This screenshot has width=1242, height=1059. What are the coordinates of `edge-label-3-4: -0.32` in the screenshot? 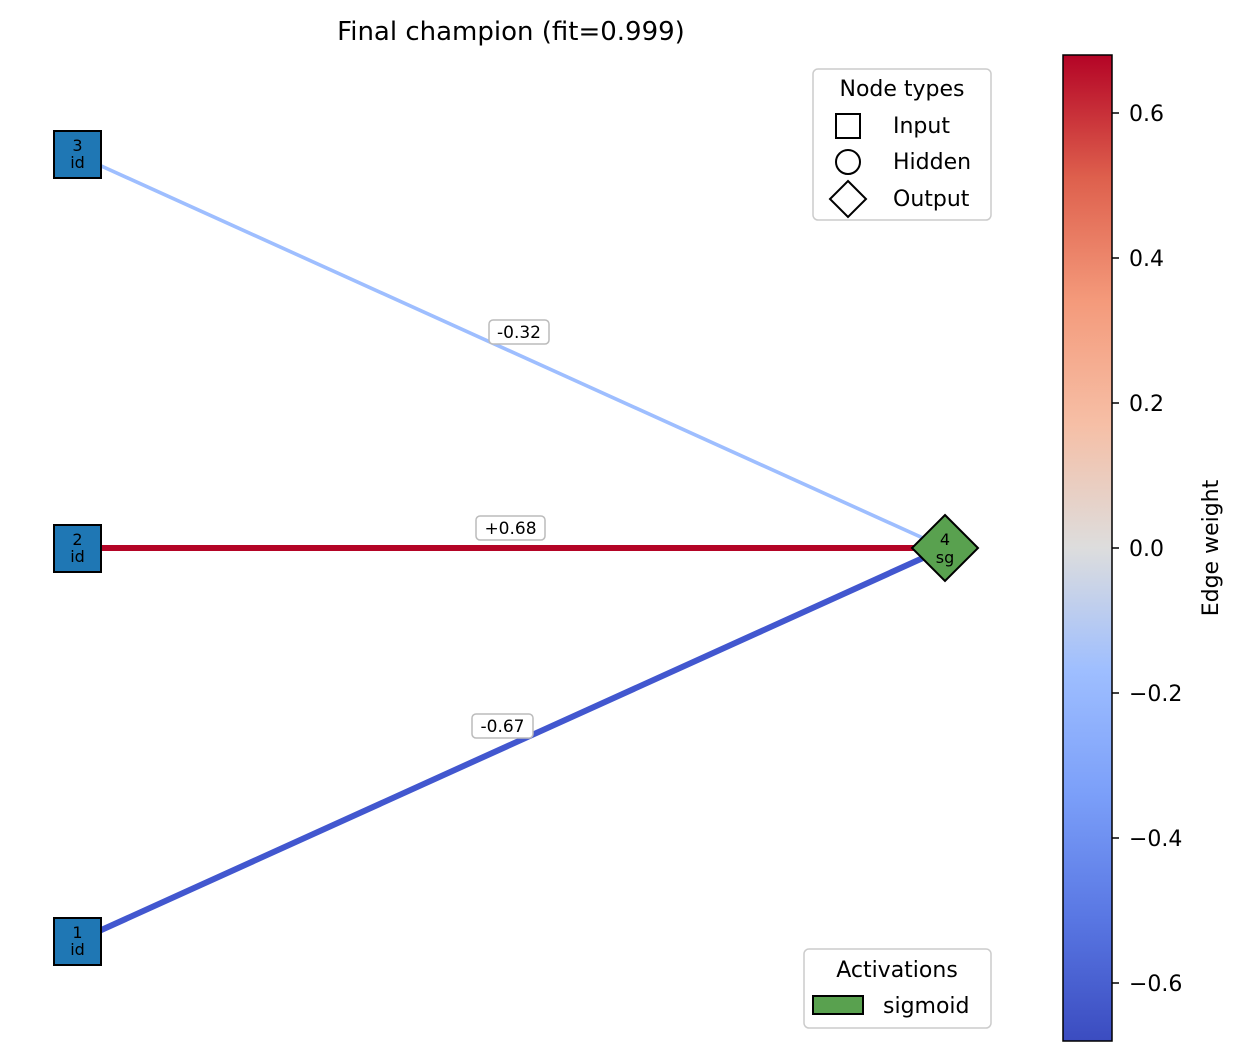 It's located at (519, 332).